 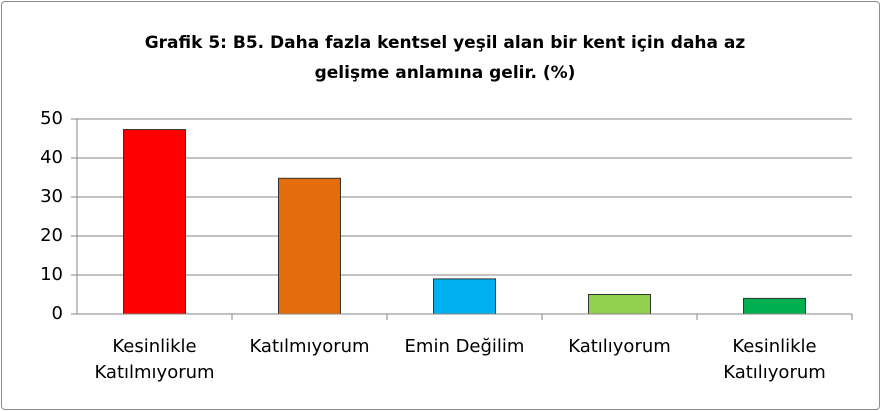 I want to click on x-tick-label: Kesinlikle Katılıyorum, so click(x=774, y=359).